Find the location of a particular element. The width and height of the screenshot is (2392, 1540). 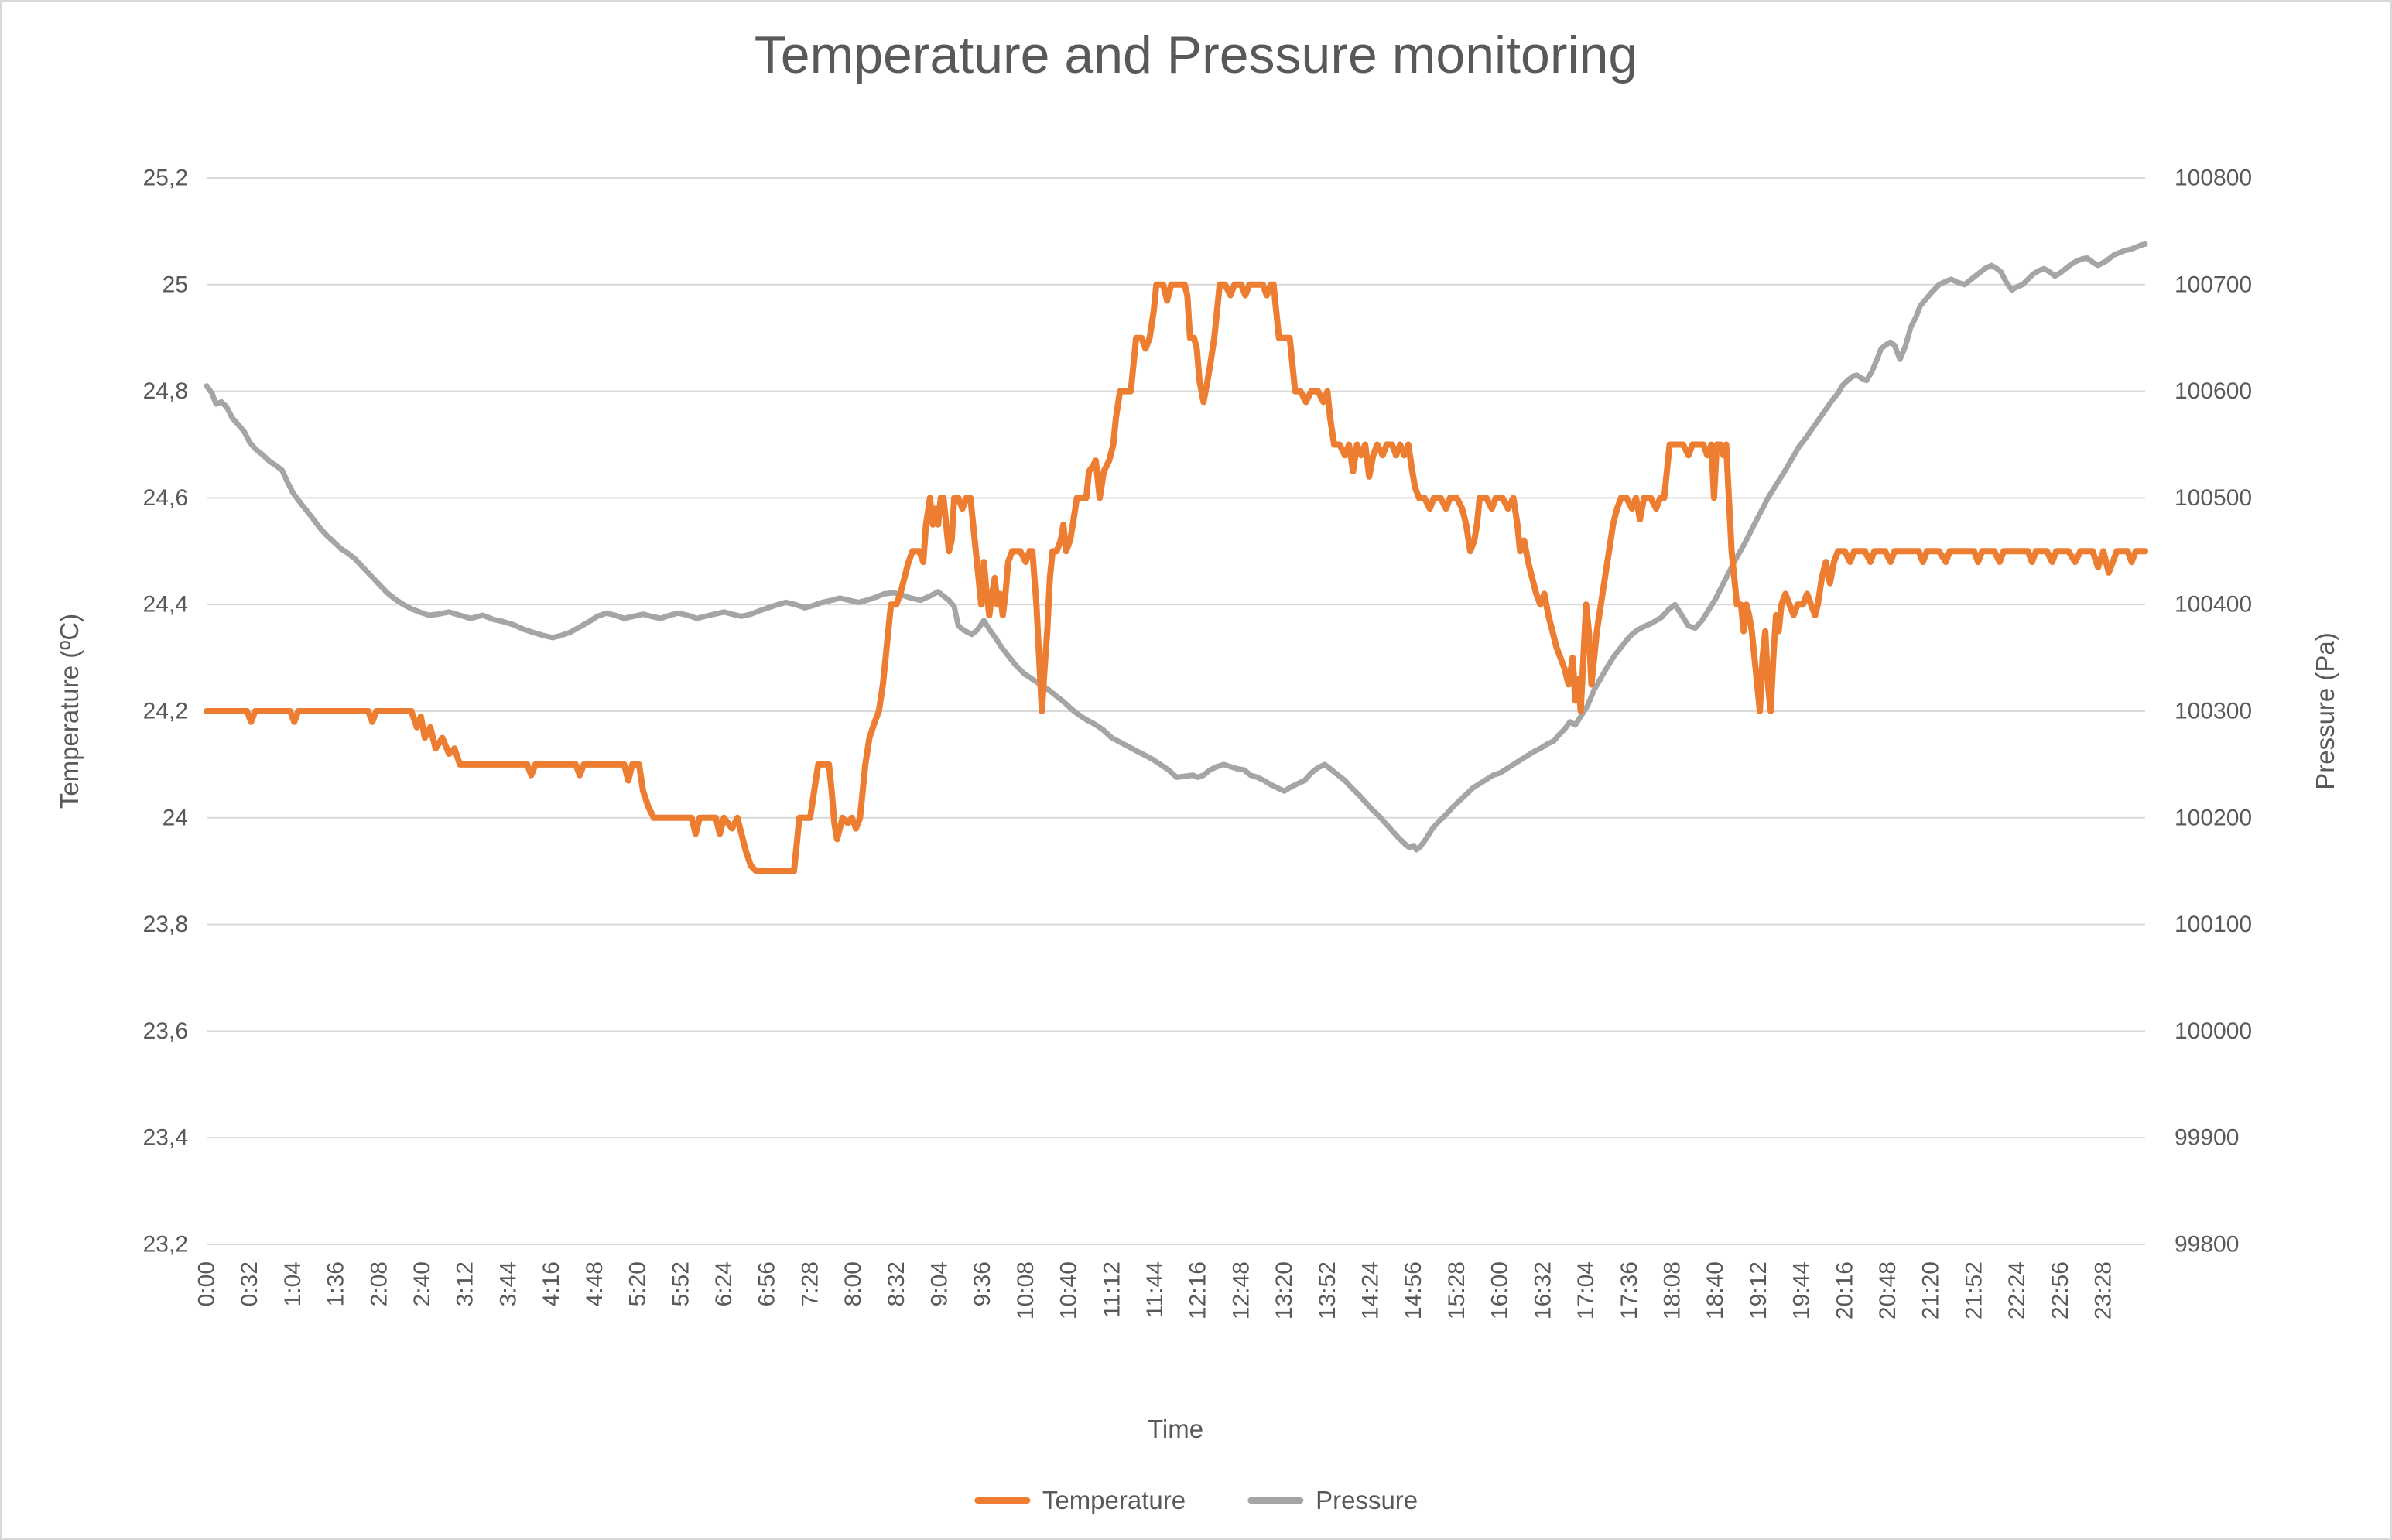

legend: Temperature Pressure is located at coordinates (1196, 1500).